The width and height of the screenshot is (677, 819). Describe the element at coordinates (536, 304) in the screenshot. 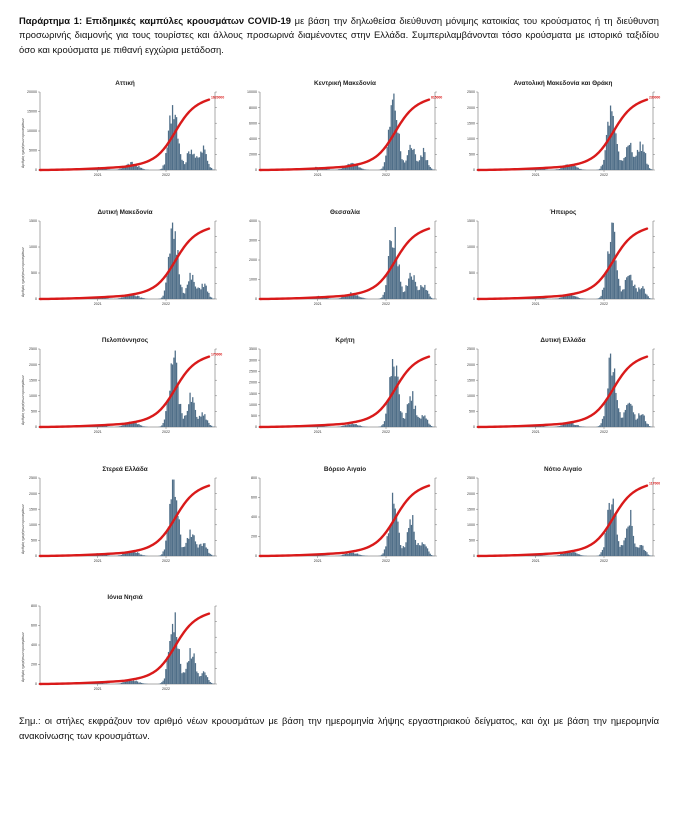

I see `x-tick-label: 2021` at that location.